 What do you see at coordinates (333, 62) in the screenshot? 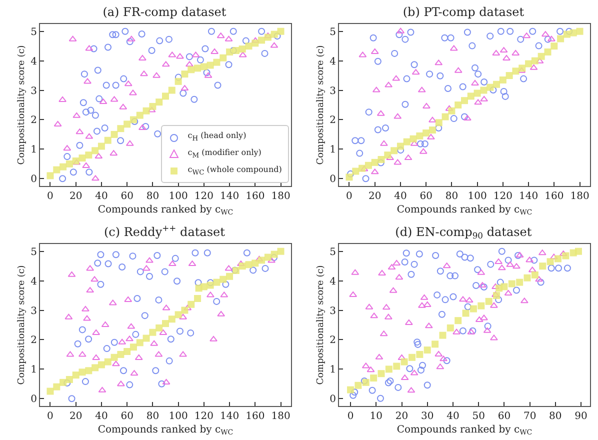
I see `y-tick-label: 4` at bounding box center [333, 62].